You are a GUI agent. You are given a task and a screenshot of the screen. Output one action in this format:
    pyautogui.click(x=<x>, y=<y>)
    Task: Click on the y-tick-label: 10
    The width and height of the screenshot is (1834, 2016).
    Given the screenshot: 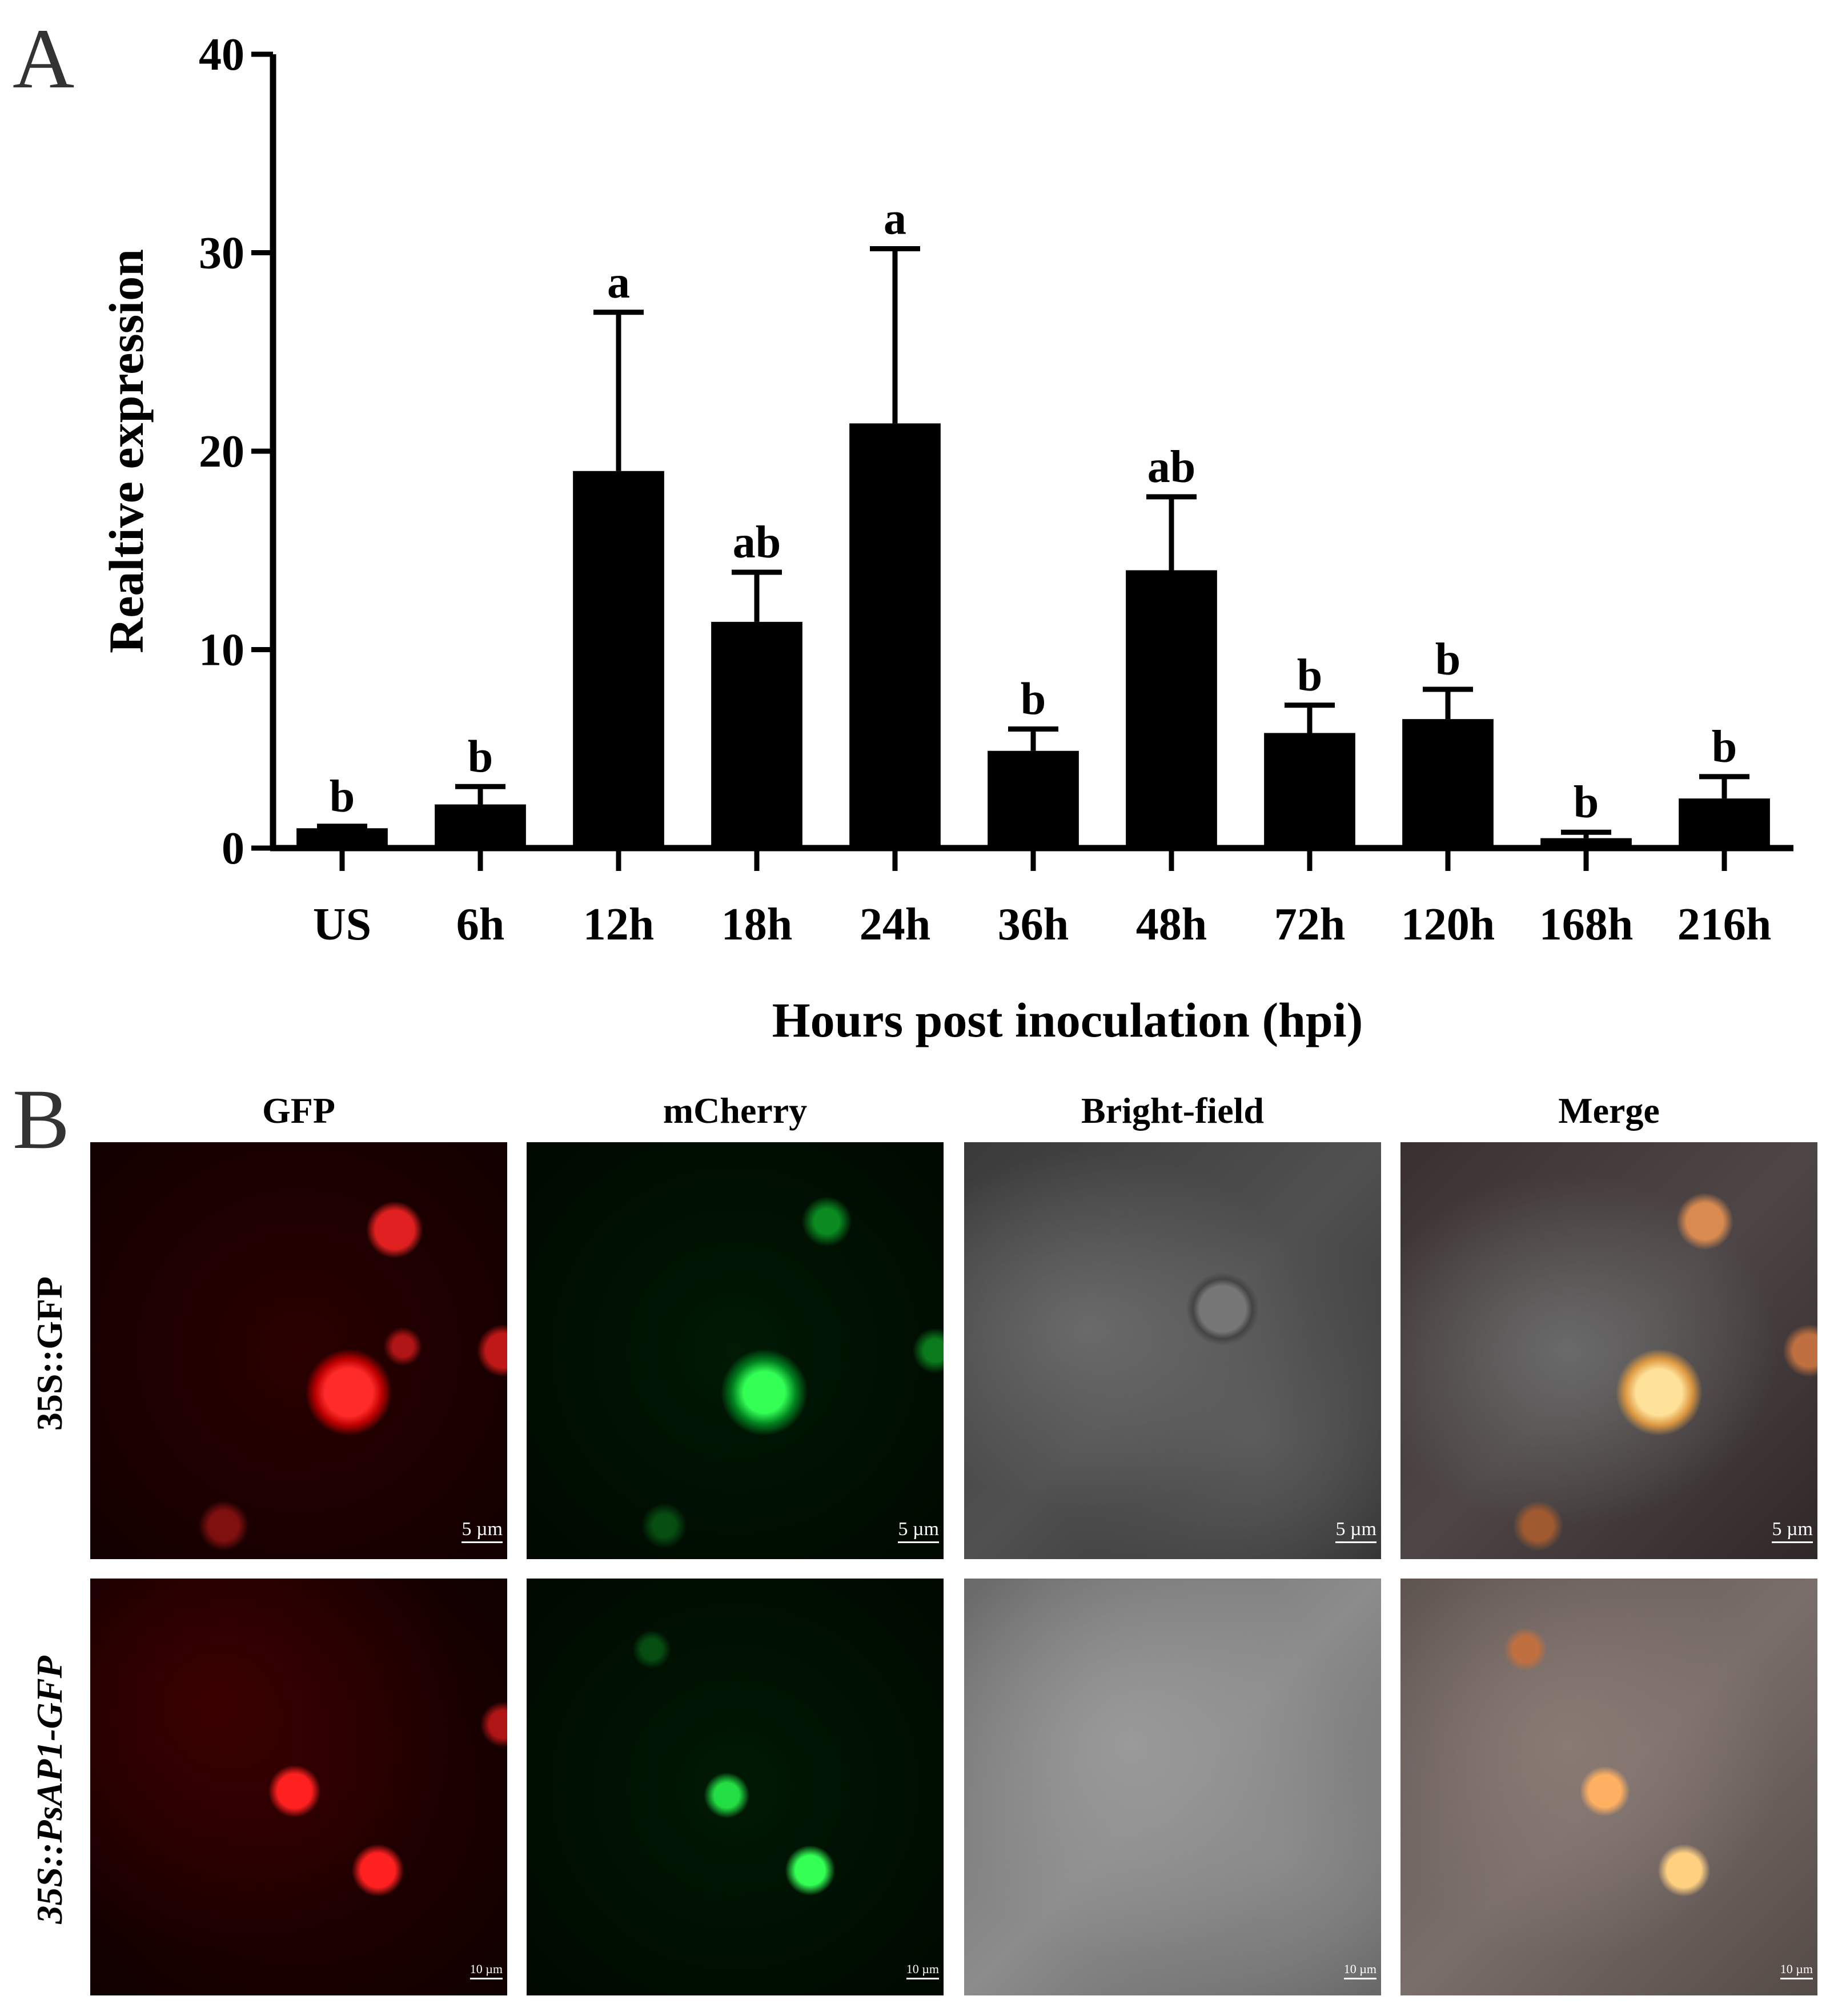 What is the action you would take?
    pyautogui.click(x=221, y=650)
    